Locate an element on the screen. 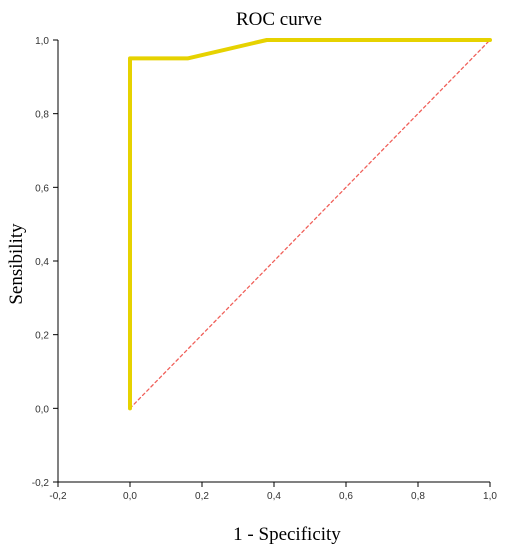 Image resolution: width=506 pixels, height=550 pixels. y-axis-label: Sensibility is located at coordinates (16, 264).